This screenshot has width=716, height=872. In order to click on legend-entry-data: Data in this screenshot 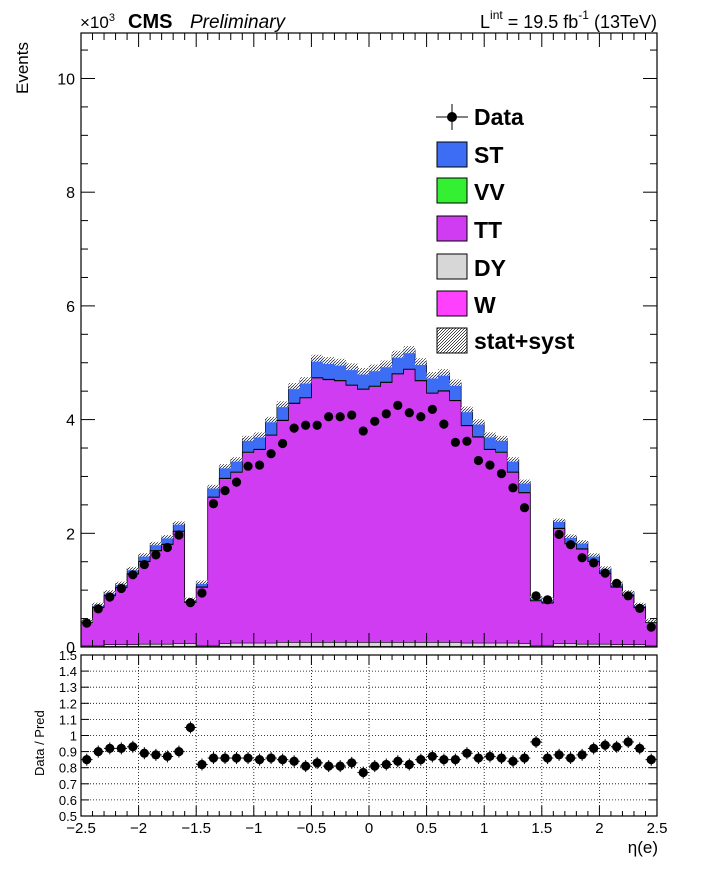, I will do `click(480, 117)`.